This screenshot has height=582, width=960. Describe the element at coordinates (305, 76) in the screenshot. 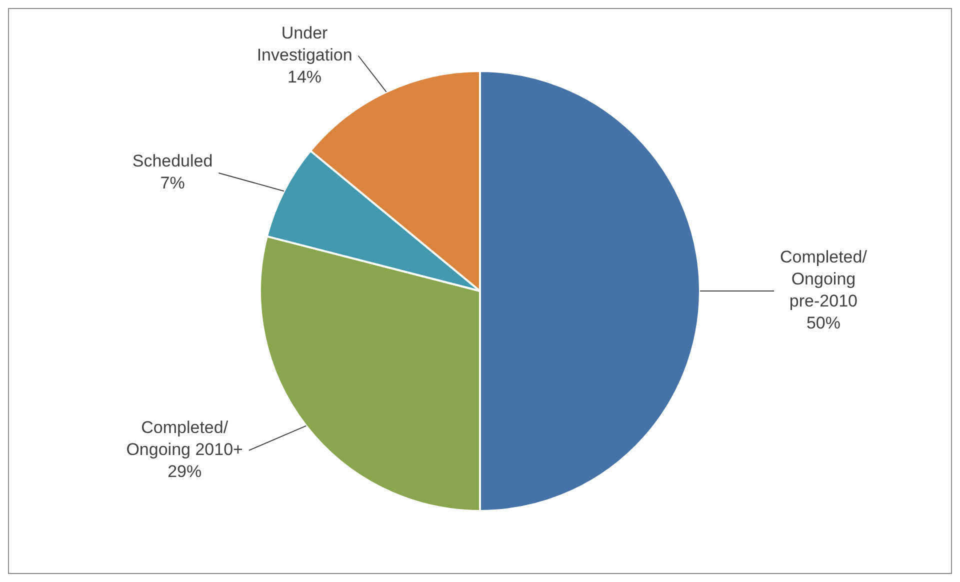

I see `data-label: 14%` at that location.